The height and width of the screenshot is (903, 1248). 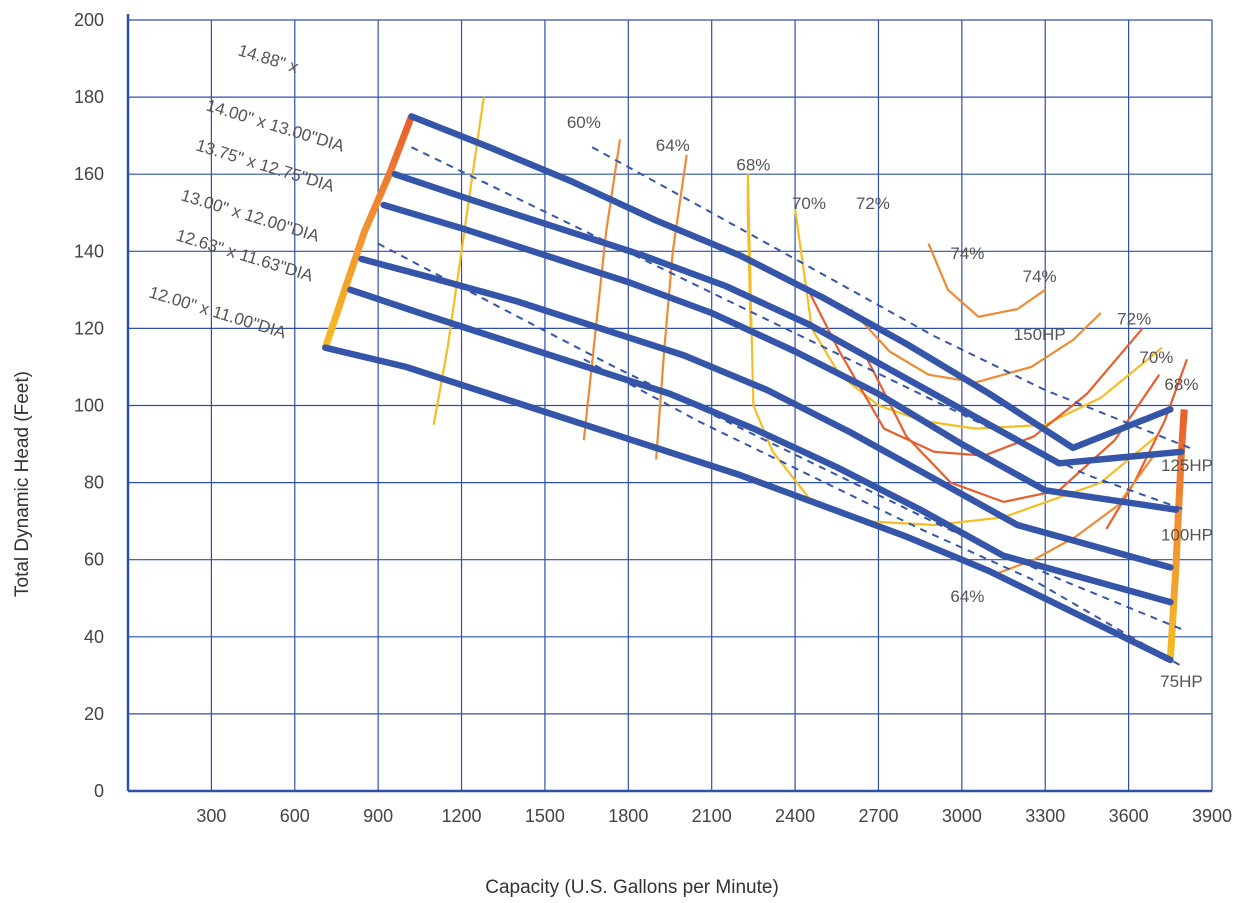 I want to click on y-tick-label: 80, so click(x=94, y=483).